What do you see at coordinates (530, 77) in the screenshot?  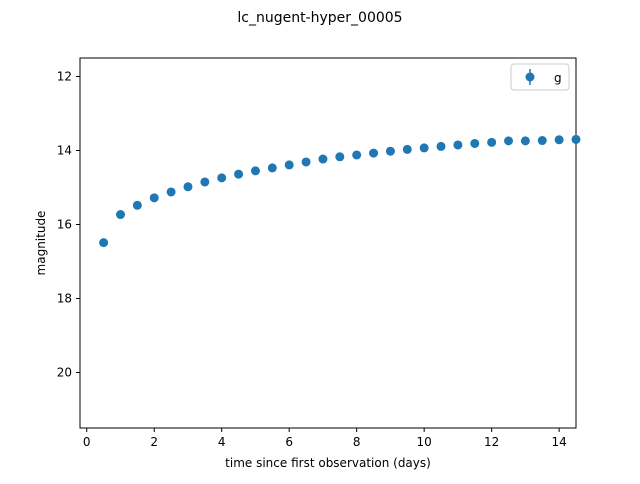 I see `legend-marker-icon` at bounding box center [530, 77].